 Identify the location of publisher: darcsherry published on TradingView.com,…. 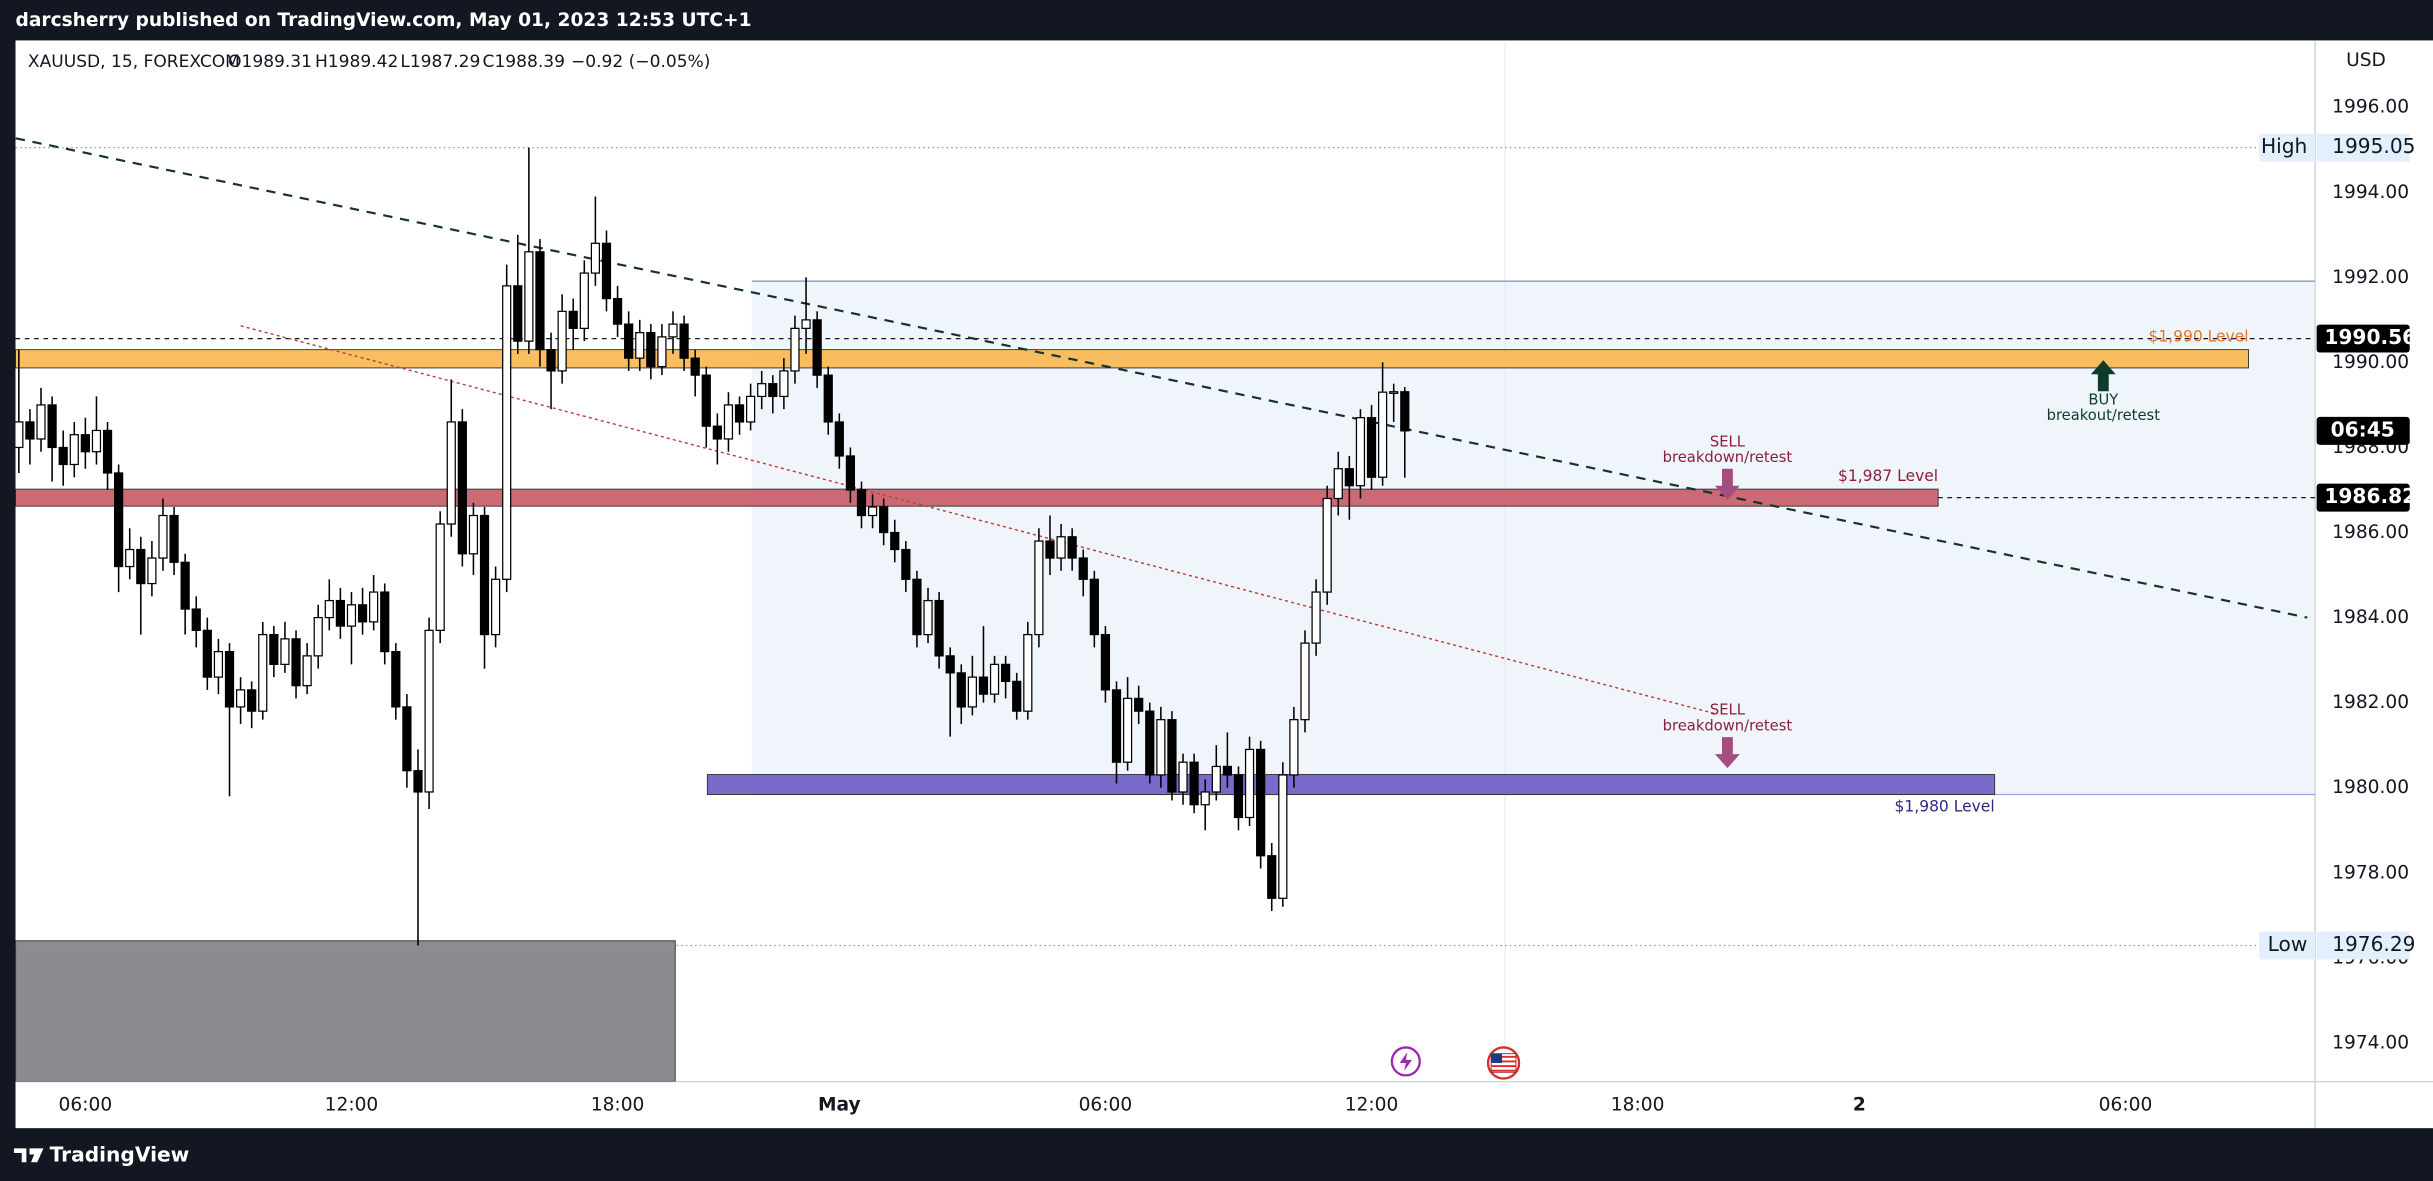
(384, 20).